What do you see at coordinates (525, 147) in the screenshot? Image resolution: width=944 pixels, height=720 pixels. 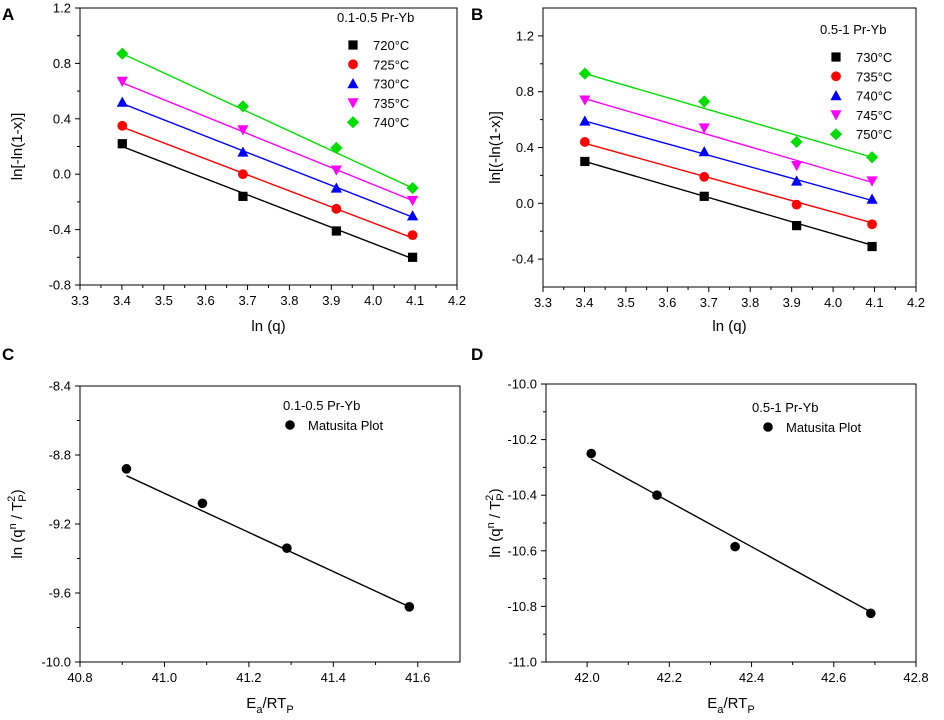 I see `y-tick-label: 0.4` at bounding box center [525, 147].